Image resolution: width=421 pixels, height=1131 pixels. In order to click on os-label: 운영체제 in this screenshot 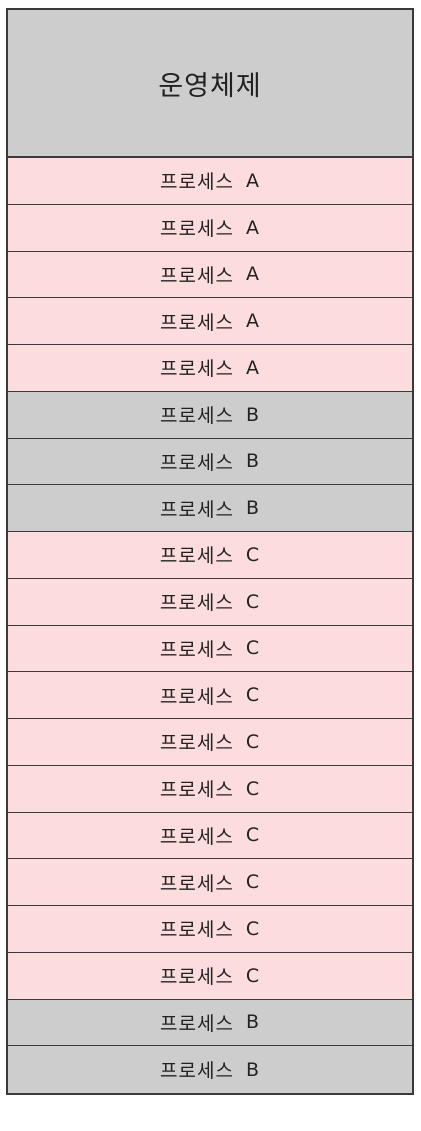, I will do `click(210, 86)`.